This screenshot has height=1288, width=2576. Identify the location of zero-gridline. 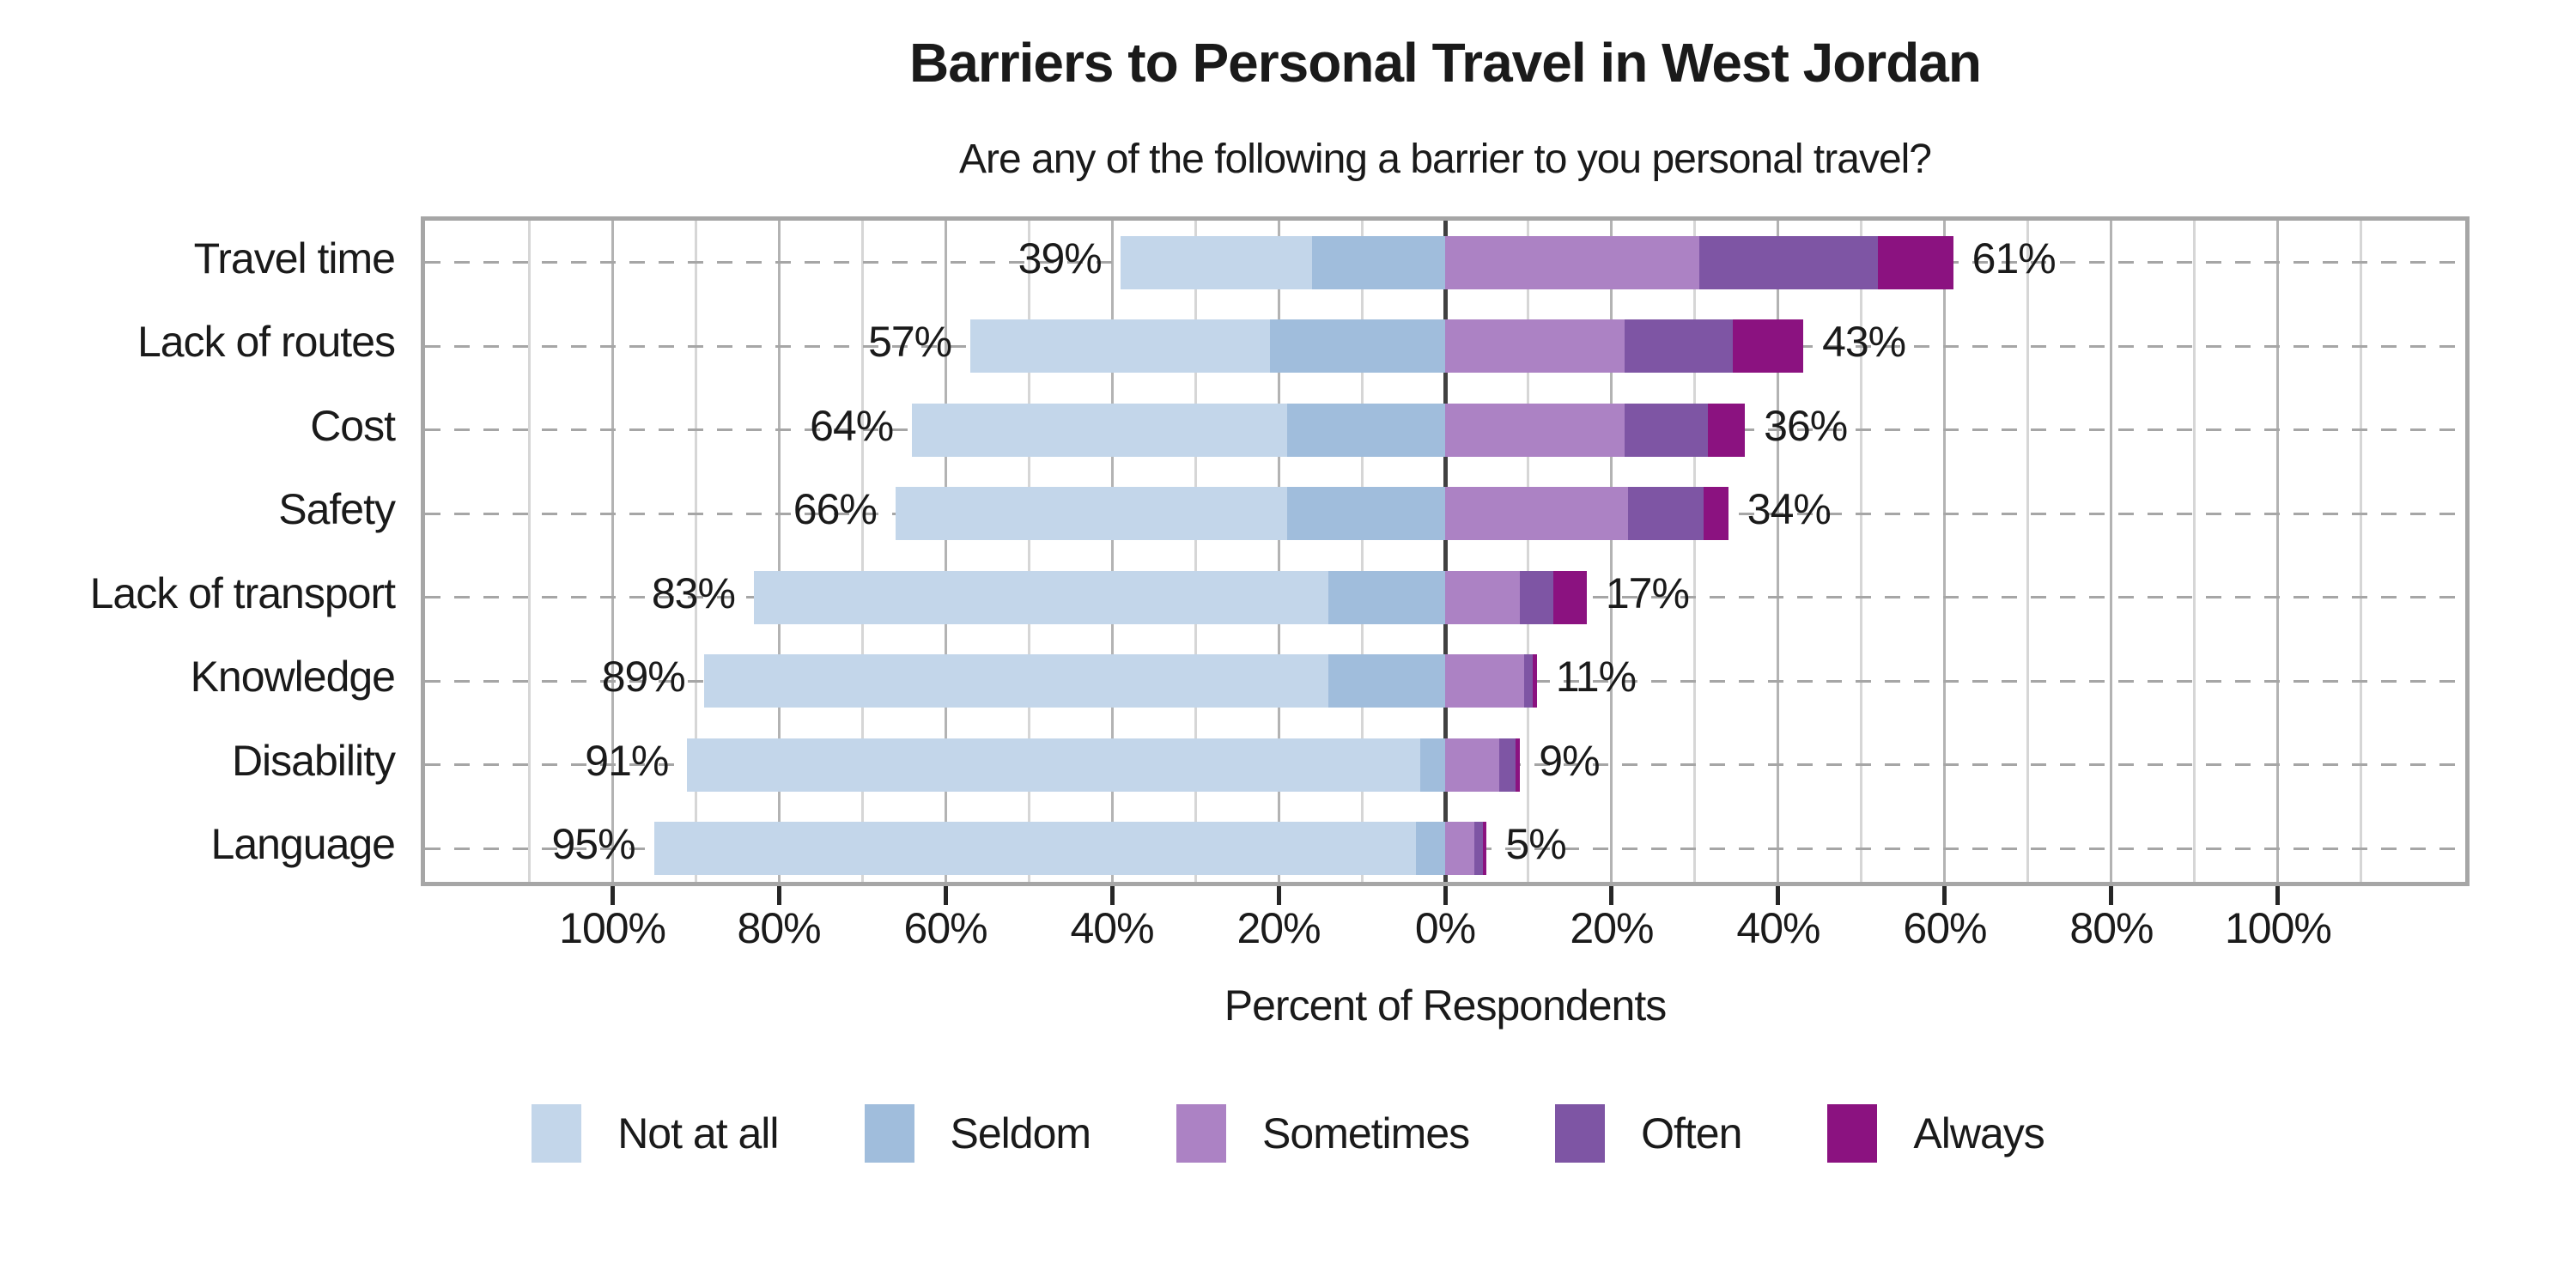
(1445, 552).